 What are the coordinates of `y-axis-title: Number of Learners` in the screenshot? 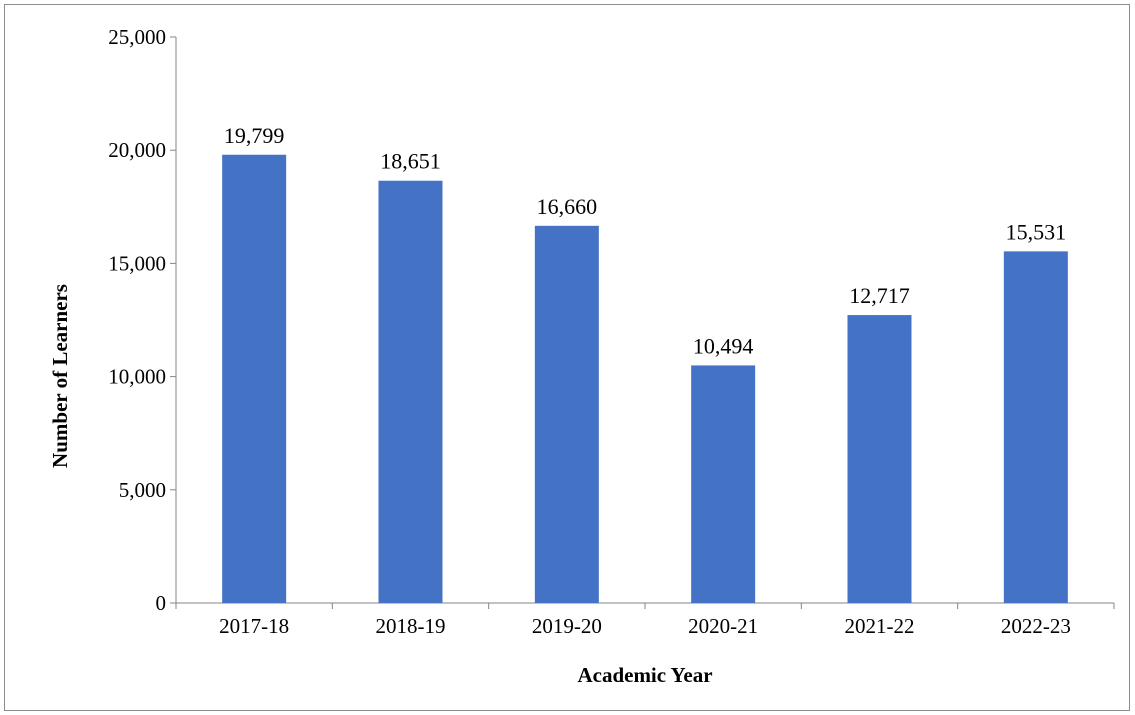 It's located at (60, 376).